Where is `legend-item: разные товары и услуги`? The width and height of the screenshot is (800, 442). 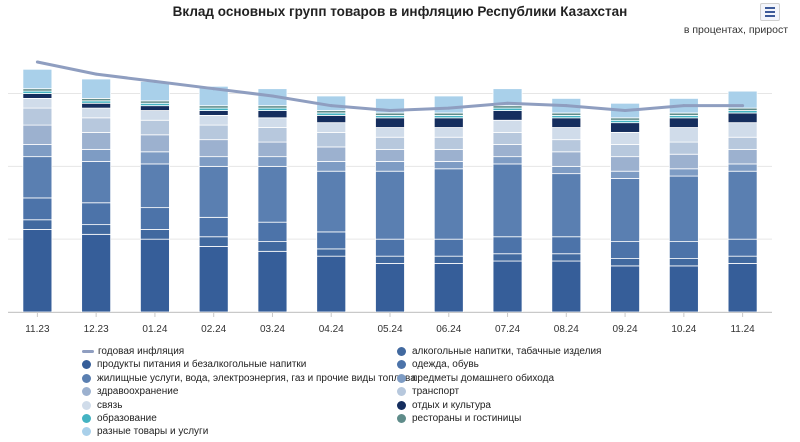 legend-item: разные товары и услуги is located at coordinates (145, 431).